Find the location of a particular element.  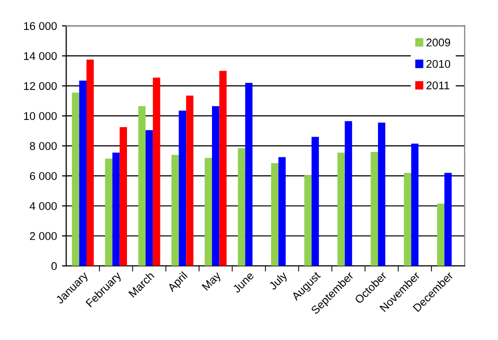

y-tick-label: 4 000 is located at coordinates (43, 206).